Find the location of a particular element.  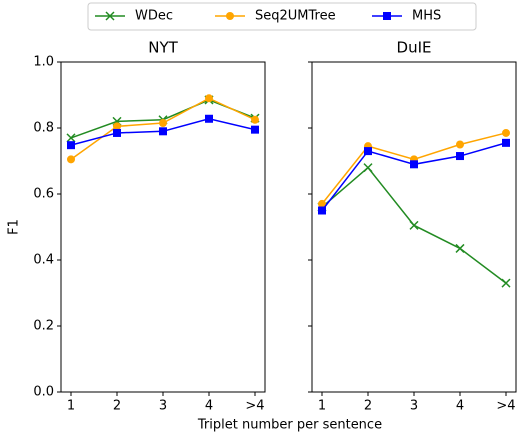

y-tick-label: 1.0 is located at coordinates (43, 62).